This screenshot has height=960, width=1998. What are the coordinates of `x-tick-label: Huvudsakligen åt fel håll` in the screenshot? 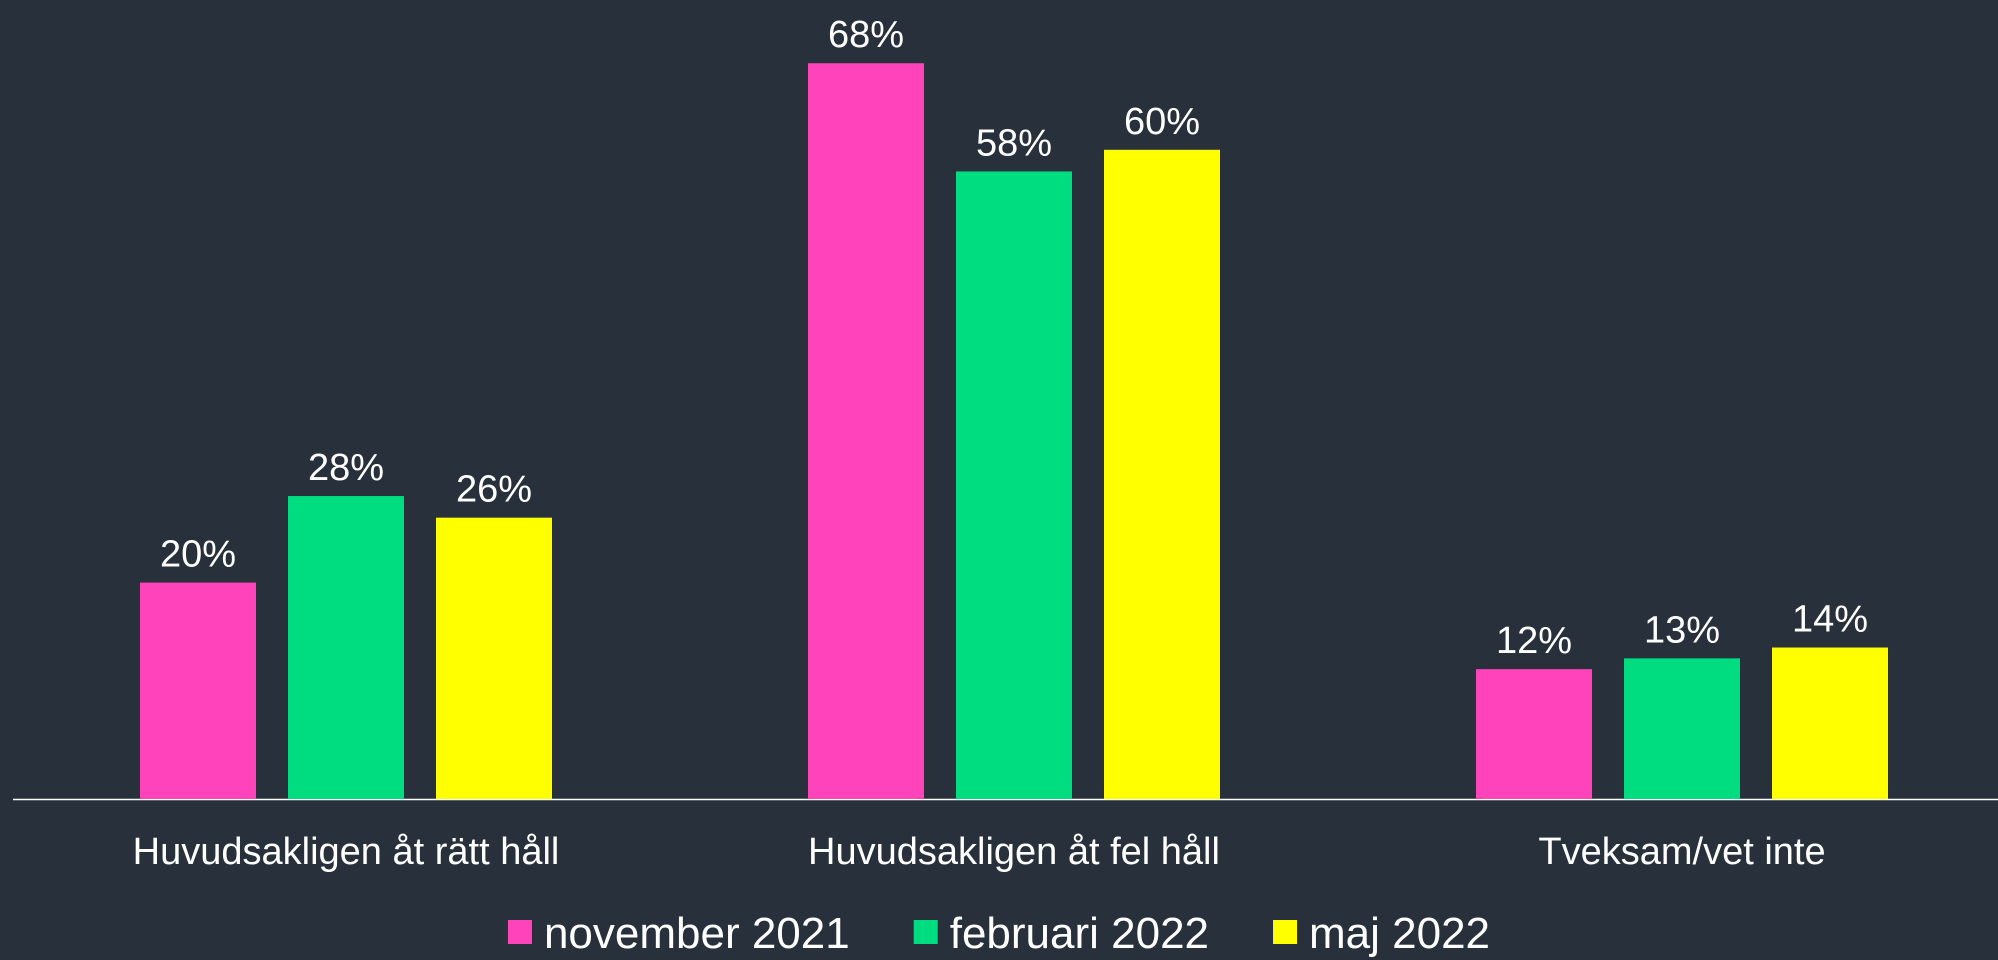 It's located at (1014, 852).